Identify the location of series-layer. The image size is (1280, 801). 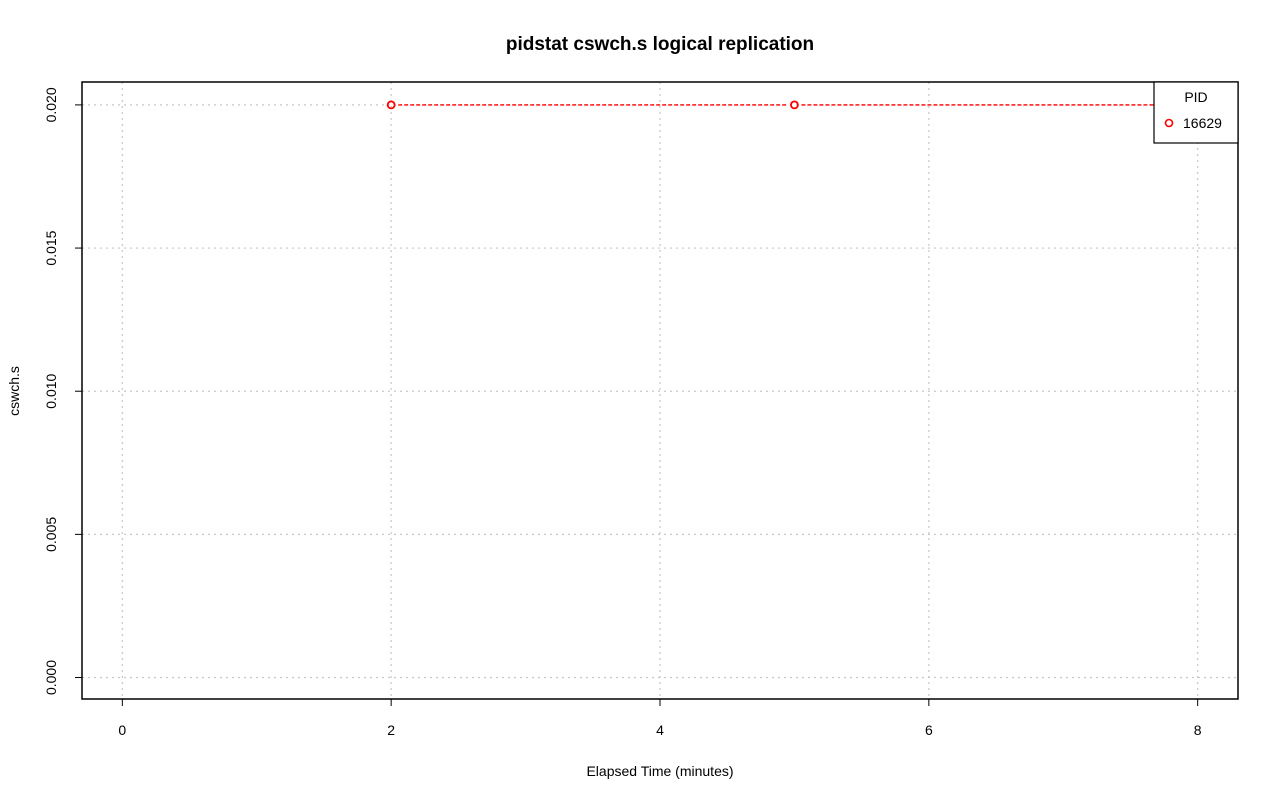
(794, 105).